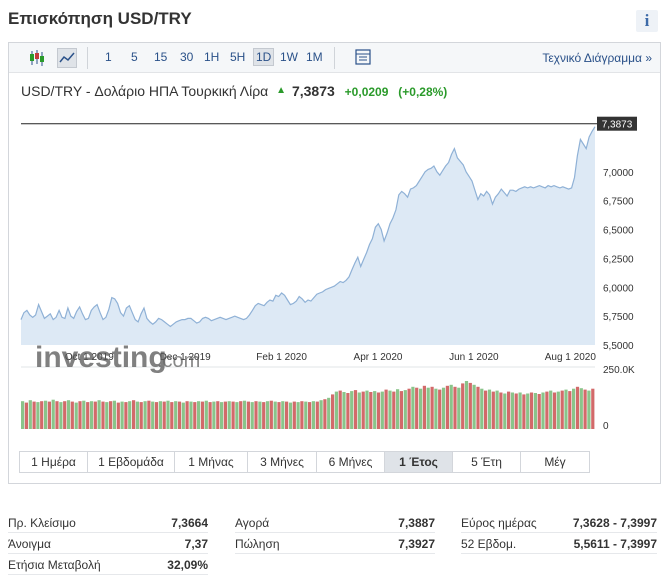 The image size is (668, 583). What do you see at coordinates (54, 565) in the screenshot?
I see `stat-label: Ετήσια Μεταβολή` at bounding box center [54, 565].